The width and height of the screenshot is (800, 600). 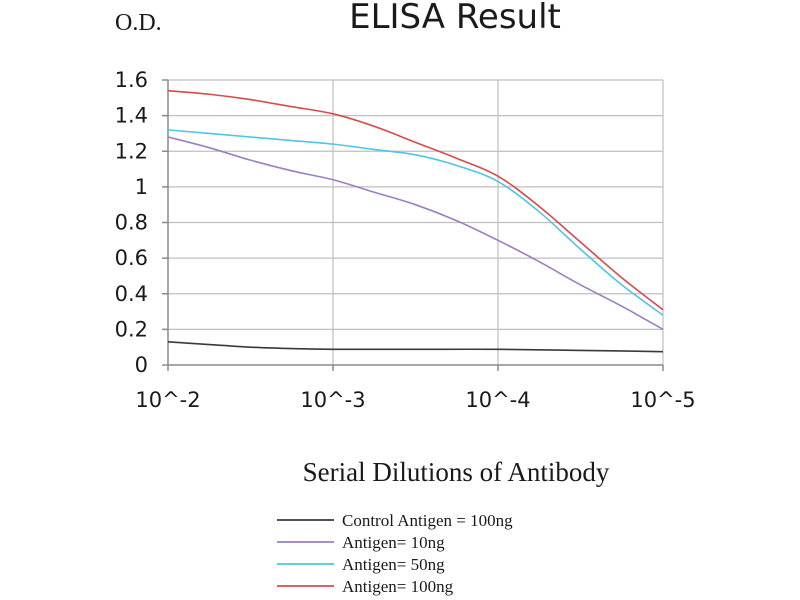 What do you see at coordinates (131, 116) in the screenshot?
I see `y-tick-label: 1.4` at bounding box center [131, 116].